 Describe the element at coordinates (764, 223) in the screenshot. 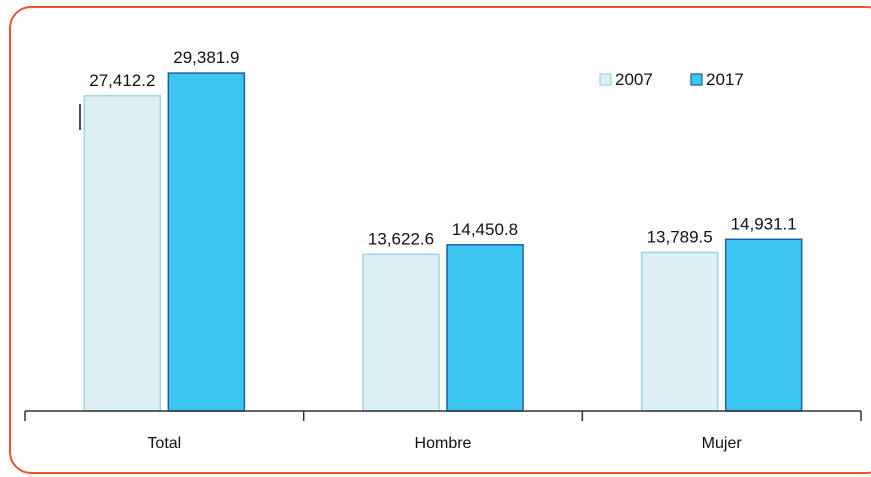

I see `data-label-mujer-2017: 14,931.1` at that location.